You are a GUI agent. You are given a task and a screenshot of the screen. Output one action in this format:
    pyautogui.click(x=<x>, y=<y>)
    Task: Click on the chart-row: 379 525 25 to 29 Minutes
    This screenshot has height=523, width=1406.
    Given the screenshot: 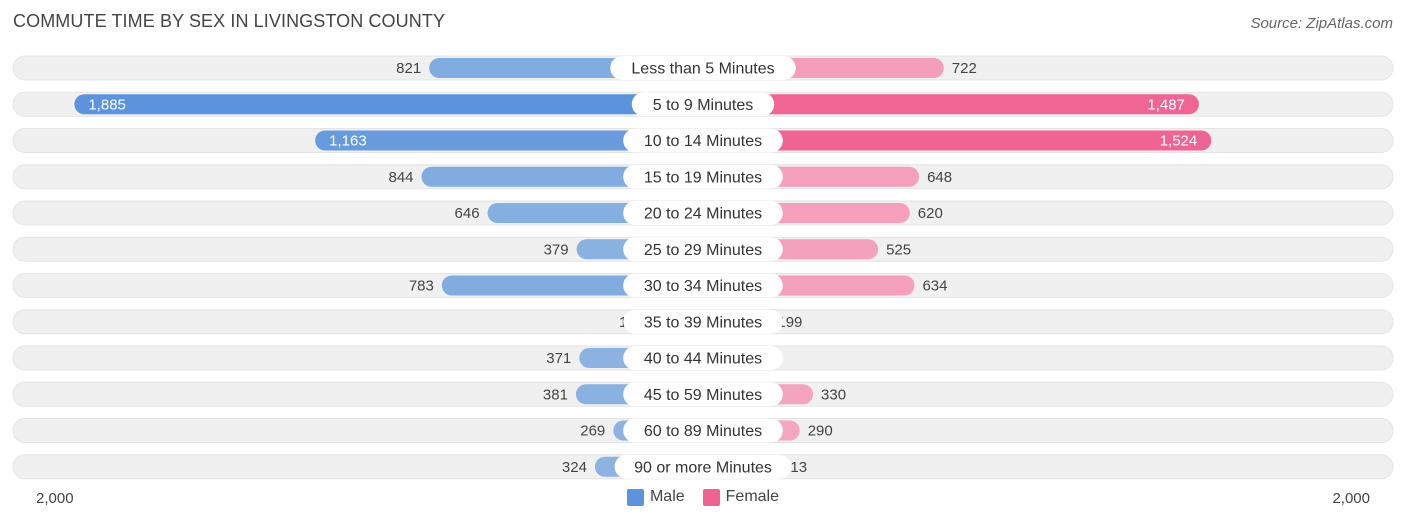 What is the action you would take?
    pyautogui.click(x=703, y=249)
    